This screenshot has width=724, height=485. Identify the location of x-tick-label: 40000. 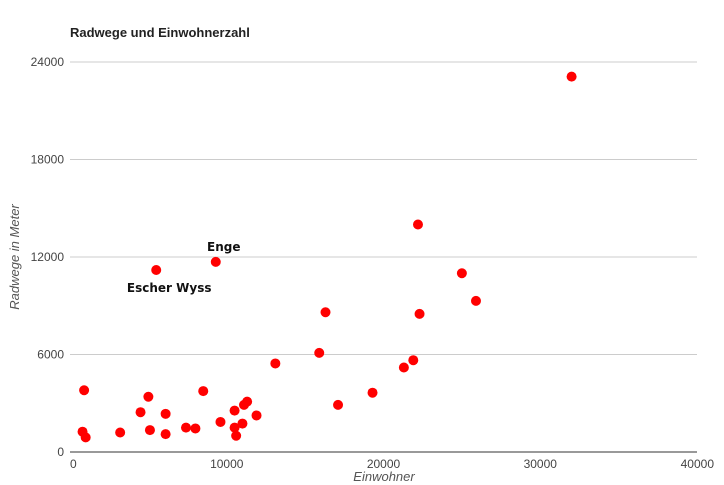
(698, 464).